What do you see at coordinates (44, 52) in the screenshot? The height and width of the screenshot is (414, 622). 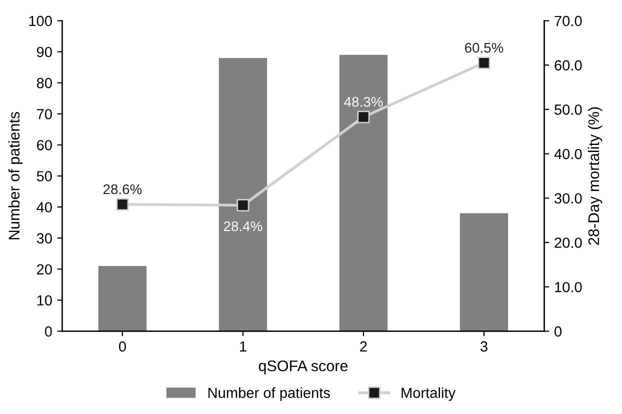 I see `y-tick-label: 90` at bounding box center [44, 52].